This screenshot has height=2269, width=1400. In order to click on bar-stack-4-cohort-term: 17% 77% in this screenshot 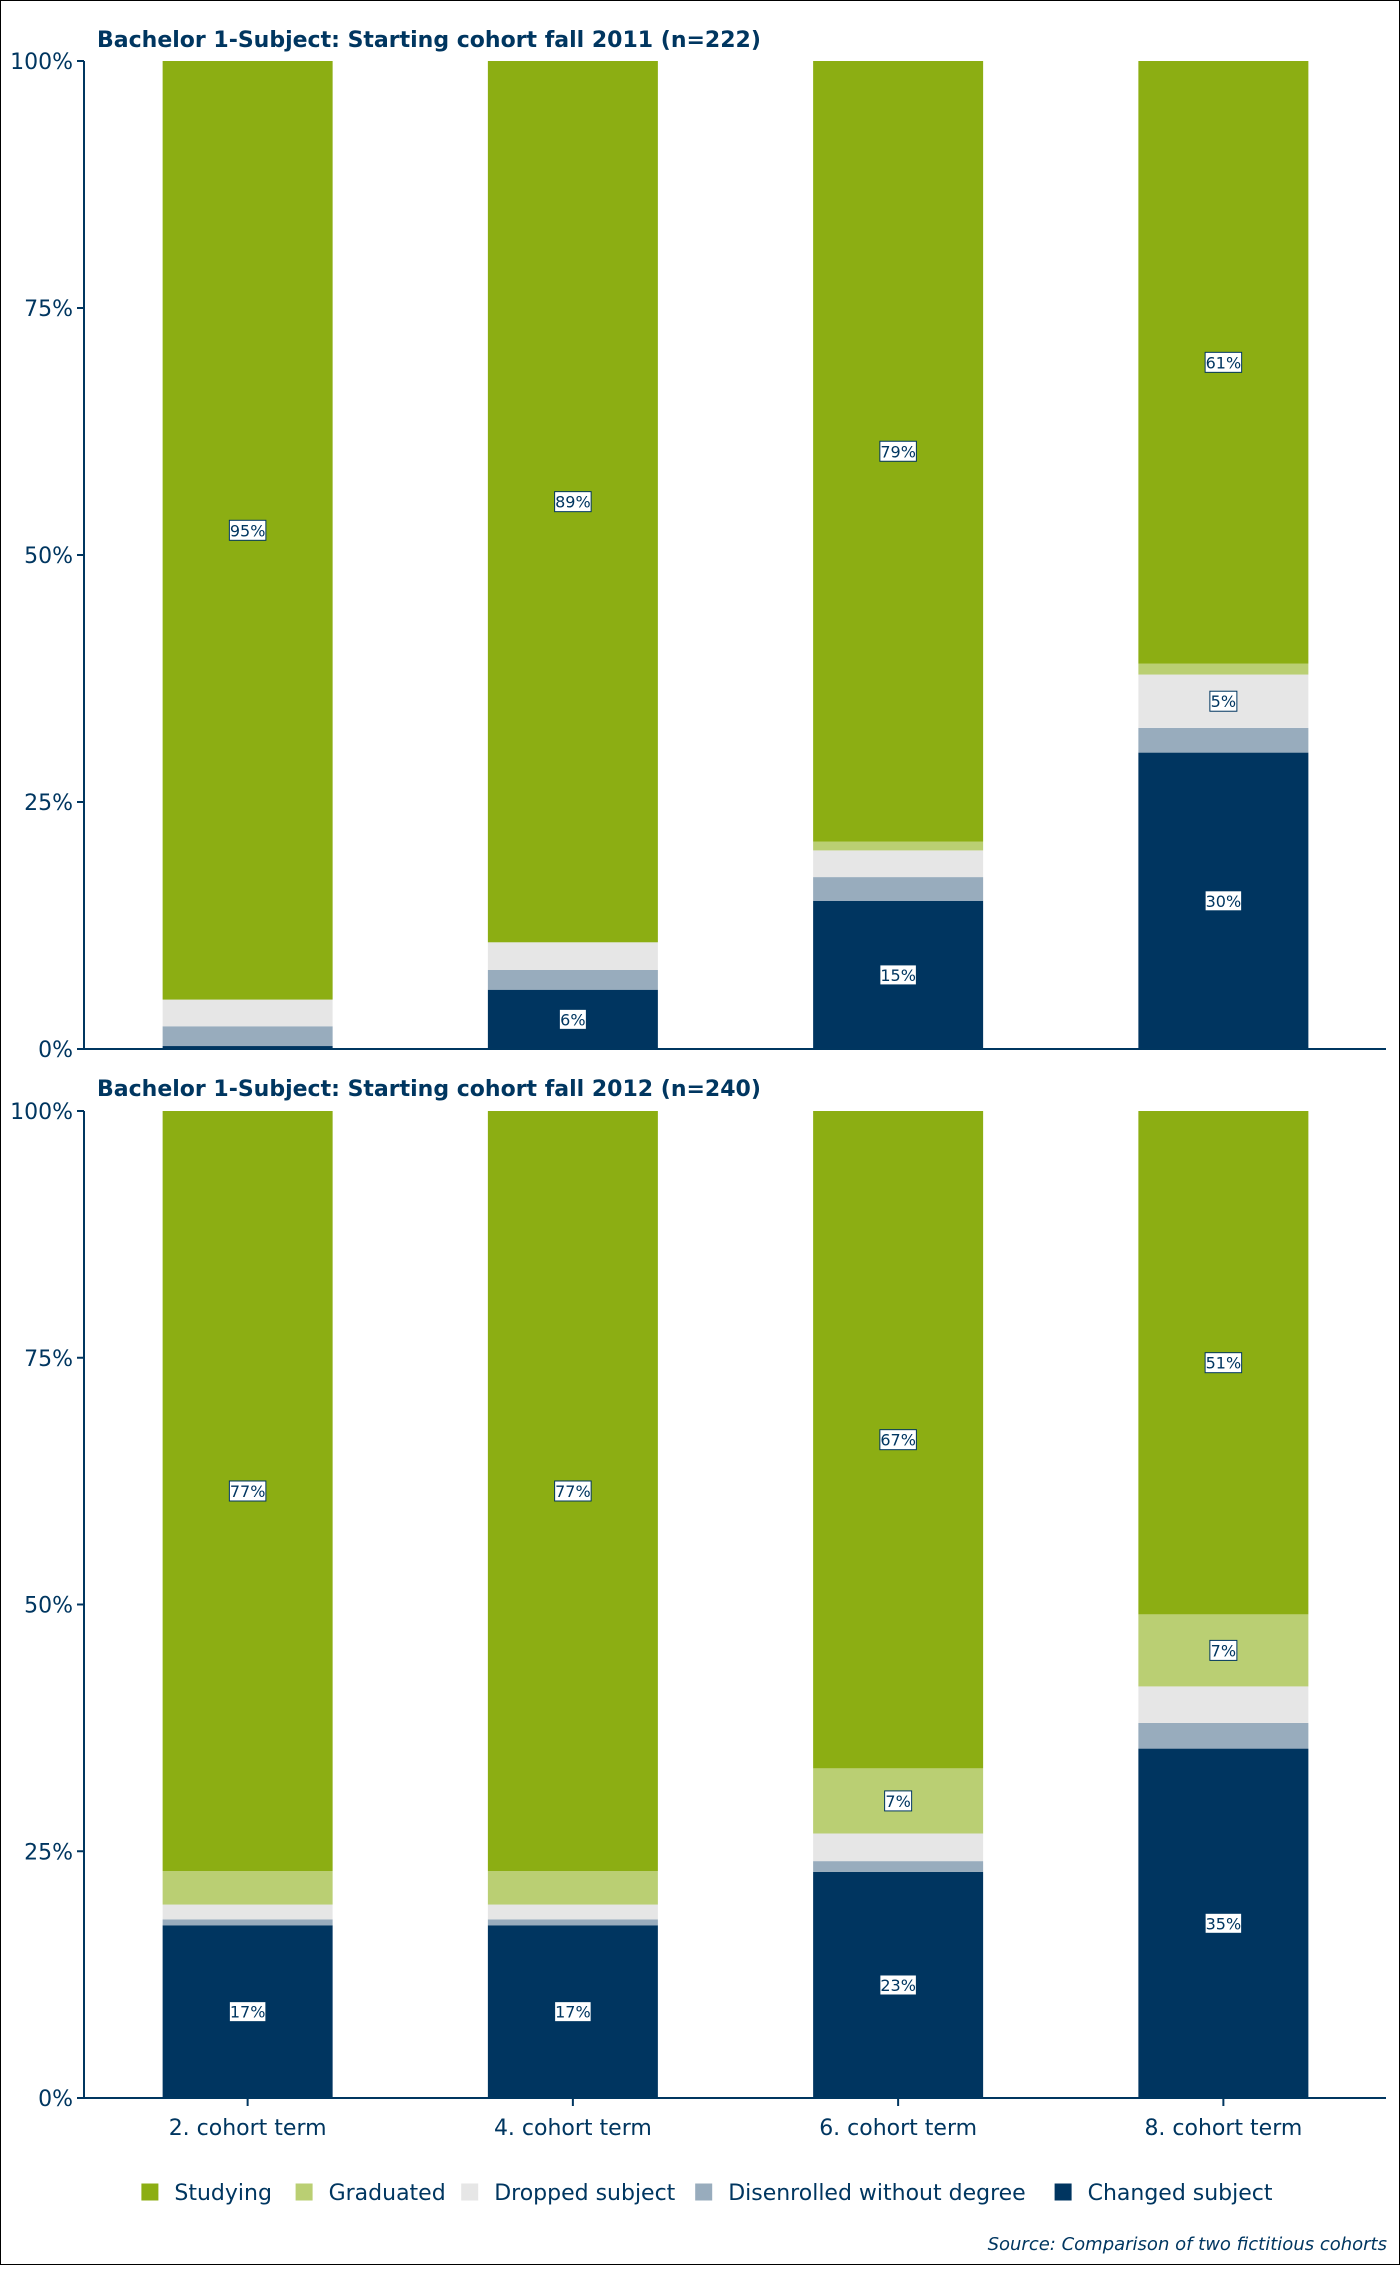, I will do `click(572, 1604)`.